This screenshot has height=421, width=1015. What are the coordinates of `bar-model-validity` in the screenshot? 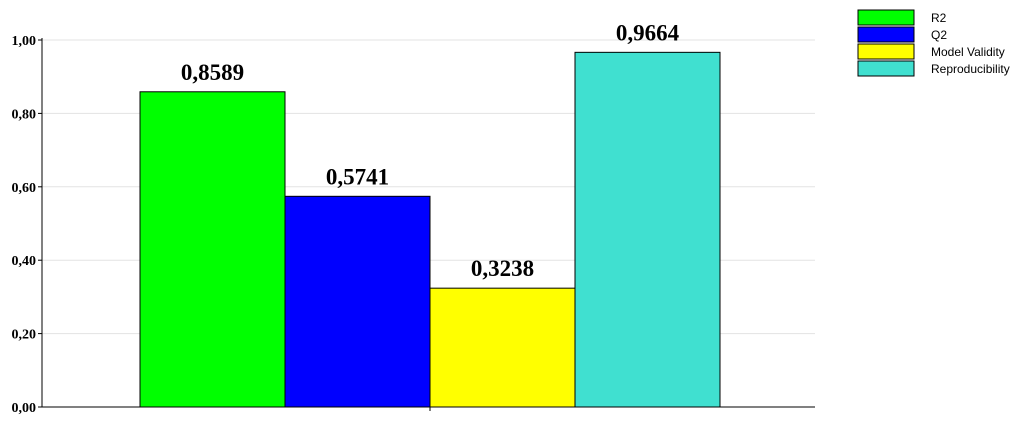 It's located at (502, 347).